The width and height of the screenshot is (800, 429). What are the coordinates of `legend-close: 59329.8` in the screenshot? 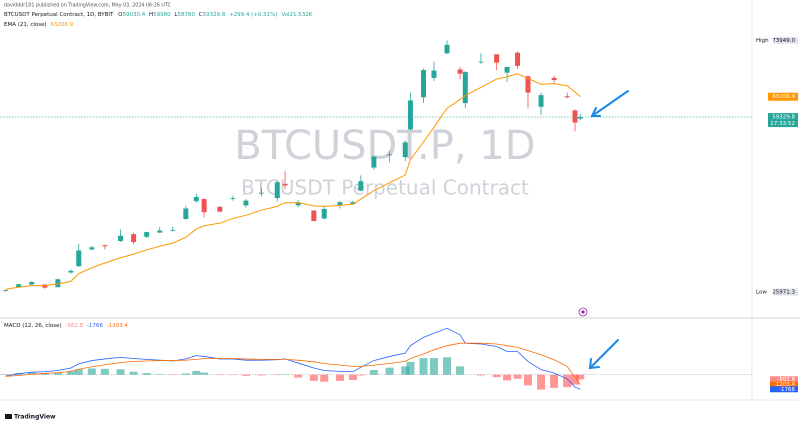 It's located at (214, 15).